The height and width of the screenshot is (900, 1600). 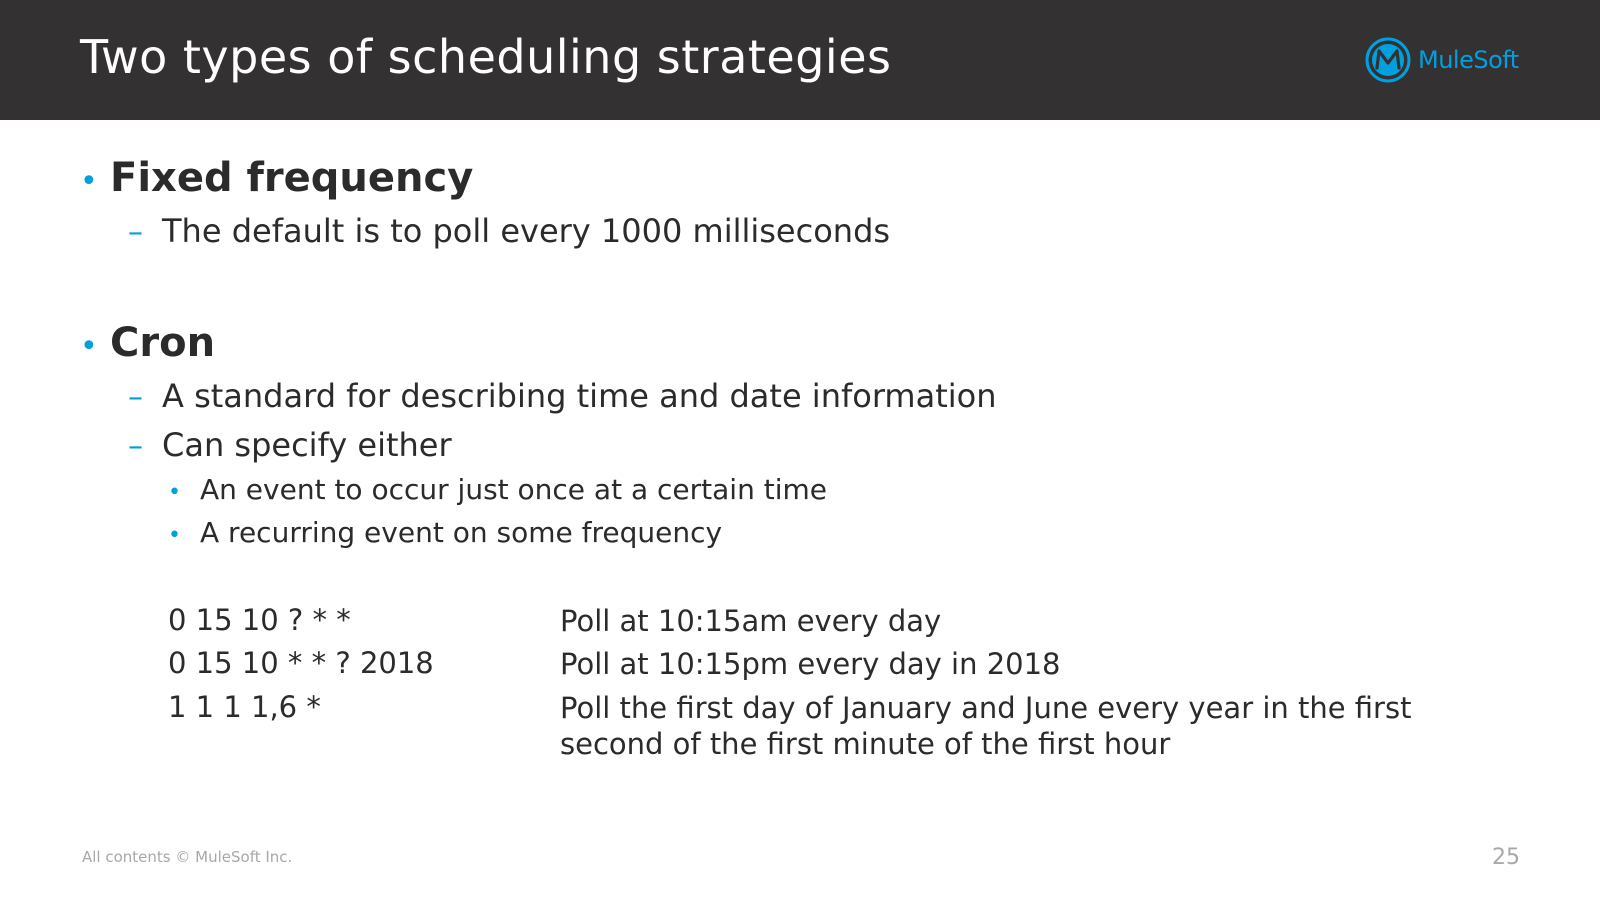 I want to click on mulesoft-logo: MuleSoft, so click(x=1441, y=60).